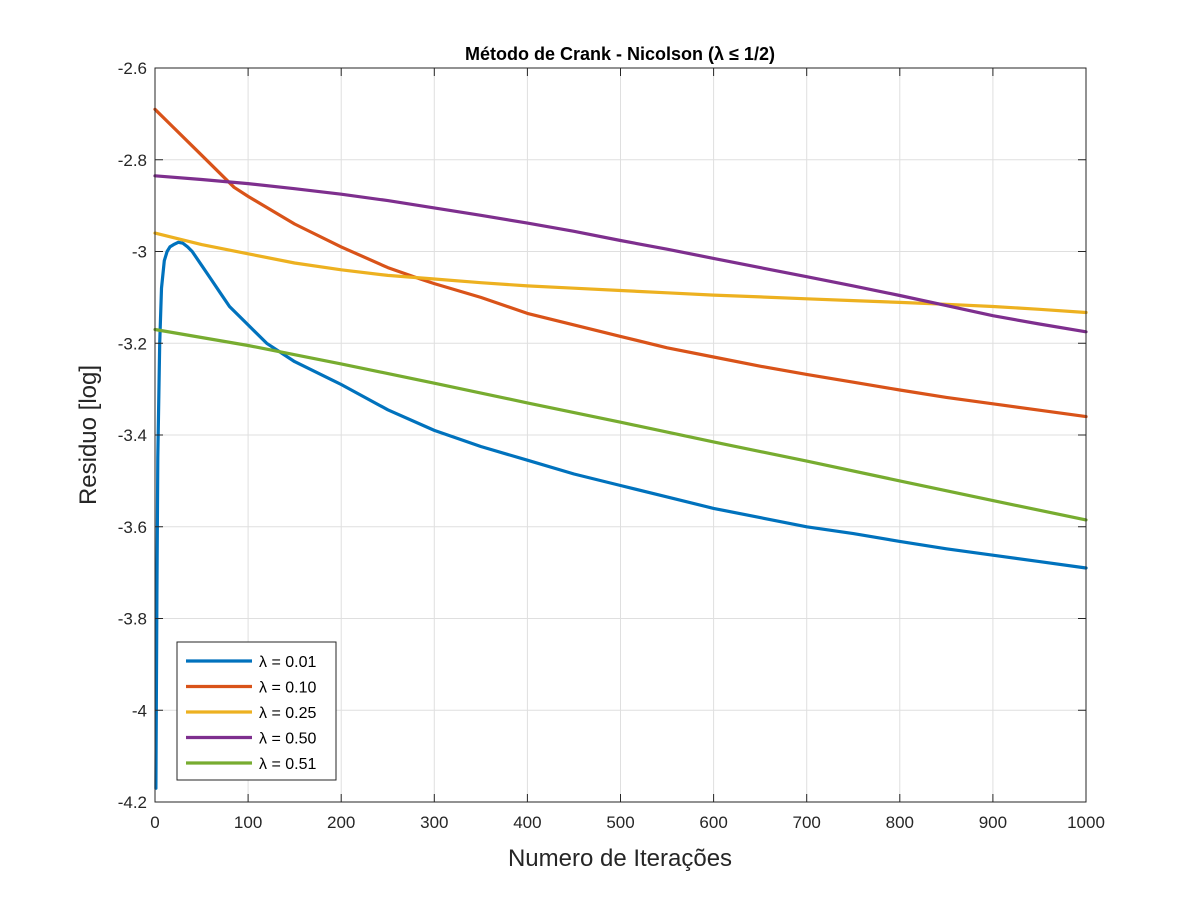 Image resolution: width=1200 pixels, height=900 pixels. What do you see at coordinates (88, 435) in the screenshot?
I see `y-axis-label: Residuo [log]` at bounding box center [88, 435].